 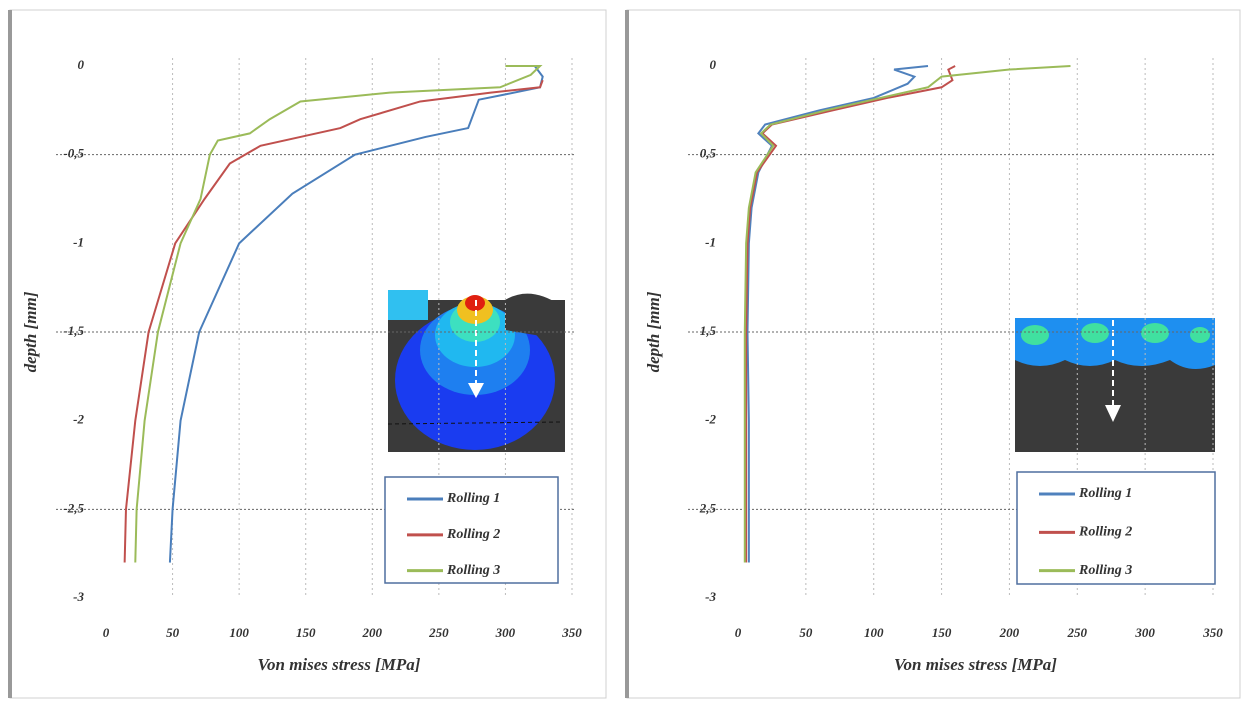 What do you see at coordinates (708, 330) in the screenshot?
I see `y-tick-label: 1,5` at bounding box center [708, 330].